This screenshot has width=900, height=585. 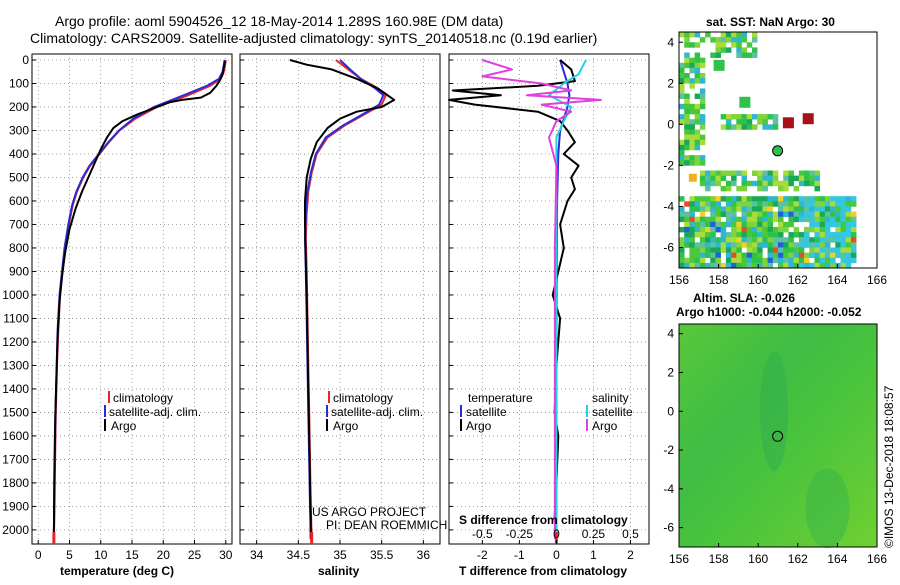 I want to click on x-tick-label: 5, so click(x=69, y=555).